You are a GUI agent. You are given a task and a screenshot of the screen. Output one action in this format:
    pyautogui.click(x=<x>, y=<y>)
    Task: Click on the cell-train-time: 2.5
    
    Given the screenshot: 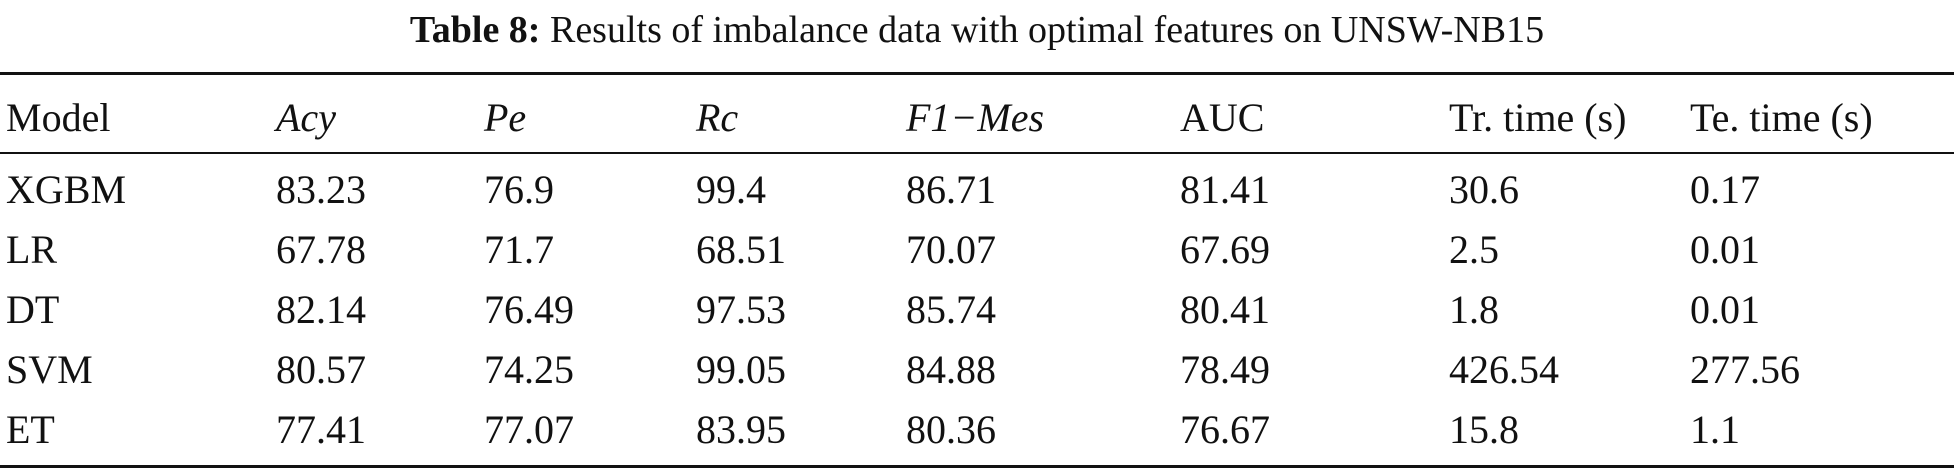 What is the action you would take?
    pyautogui.click(x=1474, y=249)
    